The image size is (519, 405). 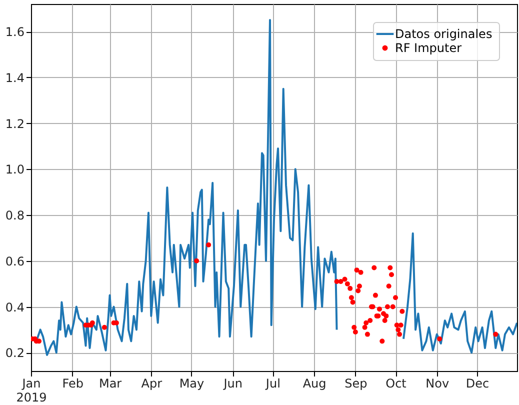 What do you see at coordinates (232, 383) in the screenshot?
I see `x-tick-label: Jun` at bounding box center [232, 383].